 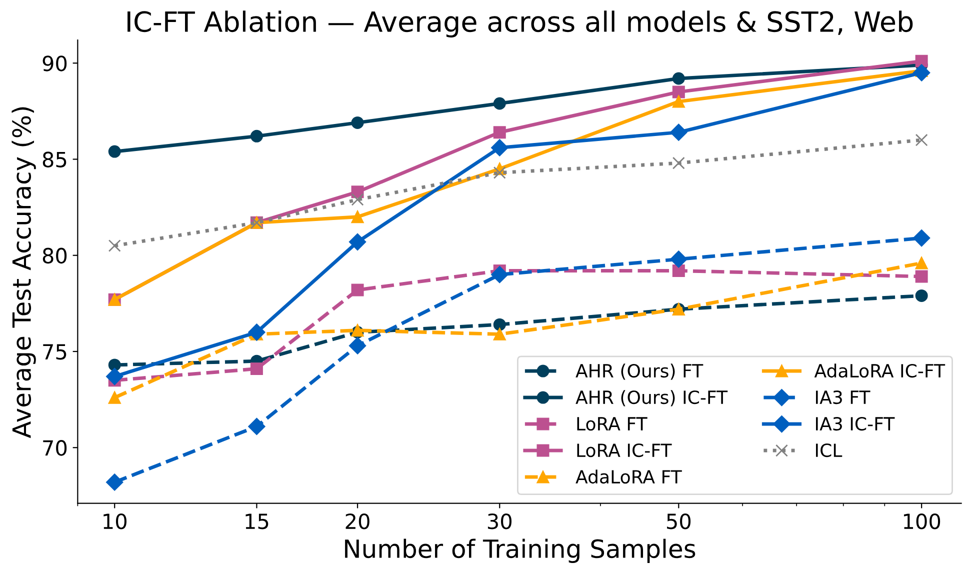 What do you see at coordinates (624, 450) in the screenshot?
I see `legend-label: LoRA IC-FT` at bounding box center [624, 450].